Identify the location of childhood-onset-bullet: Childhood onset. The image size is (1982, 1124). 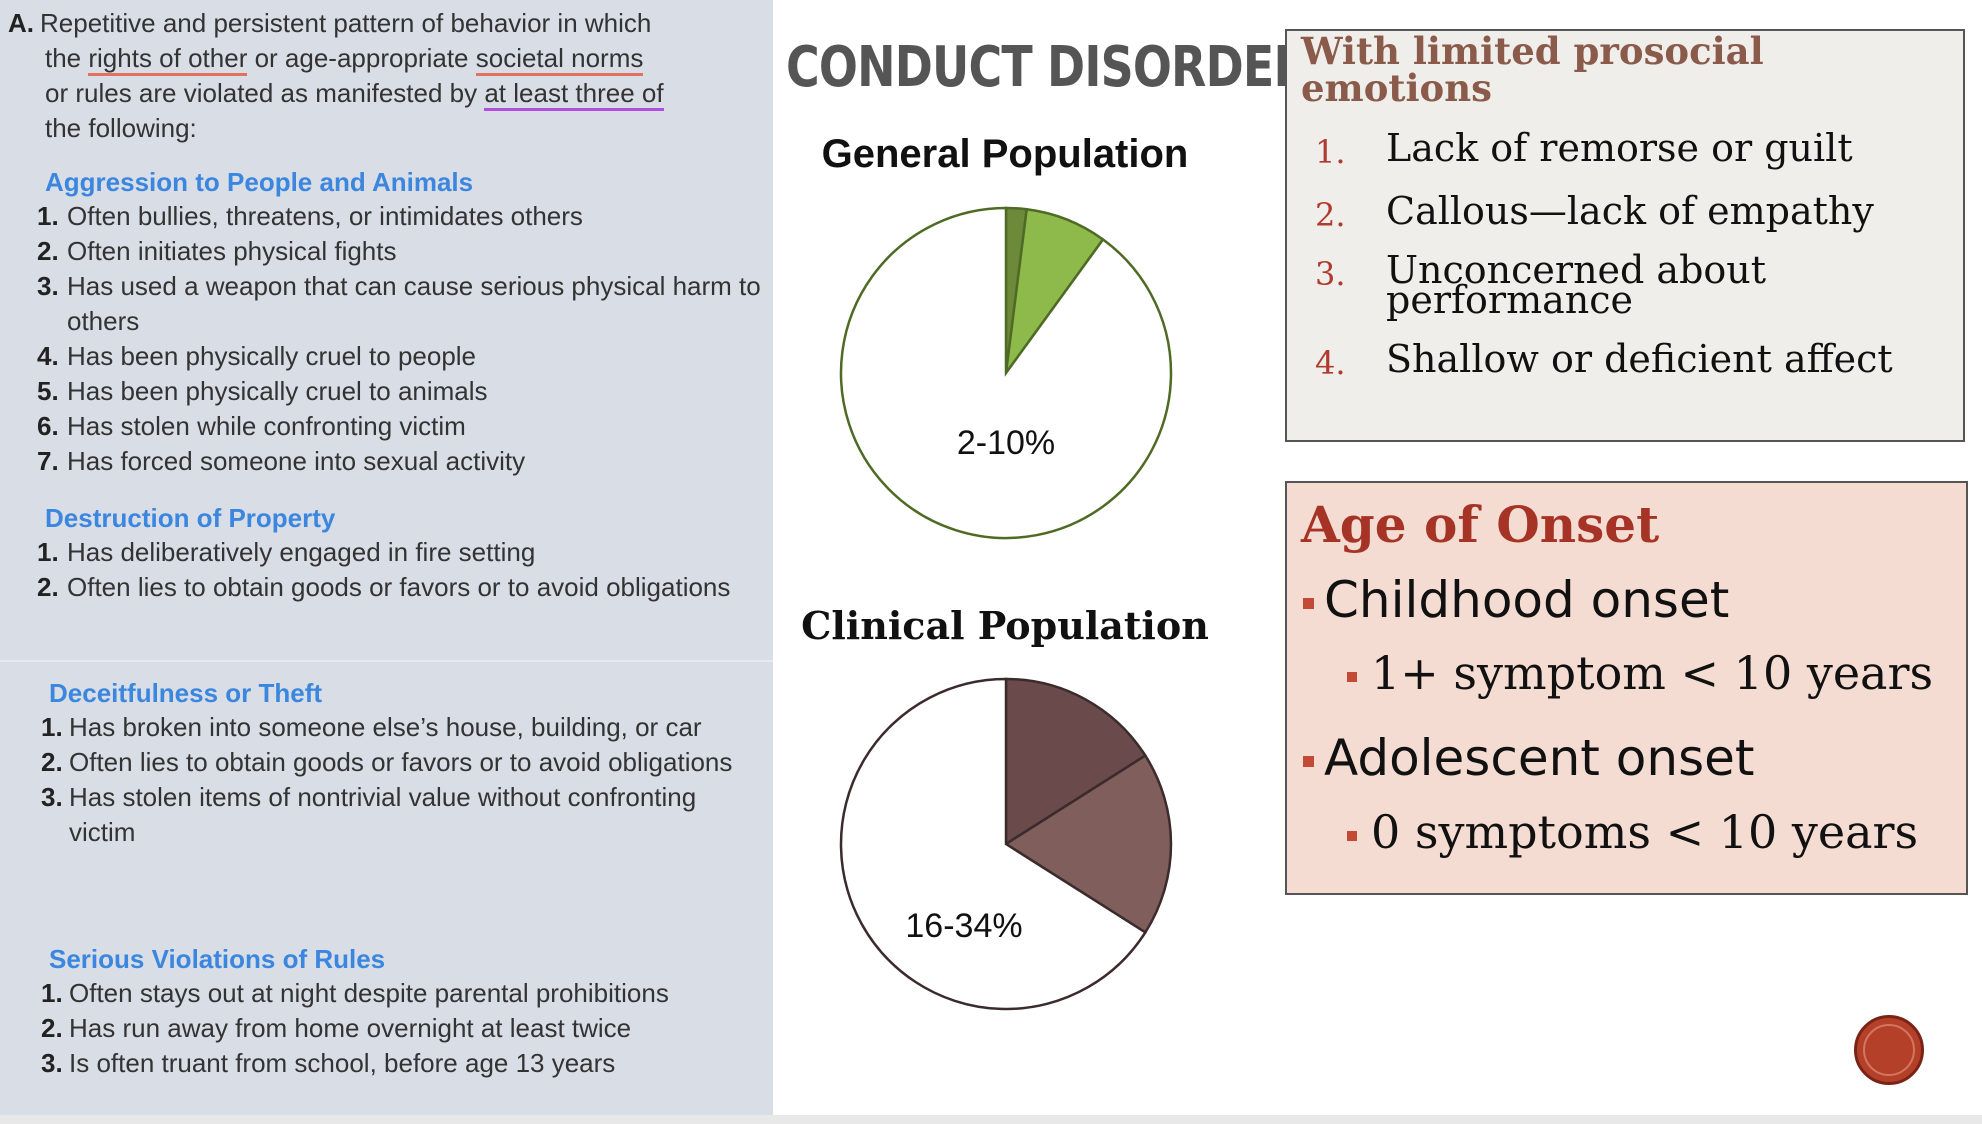
(1516, 600).